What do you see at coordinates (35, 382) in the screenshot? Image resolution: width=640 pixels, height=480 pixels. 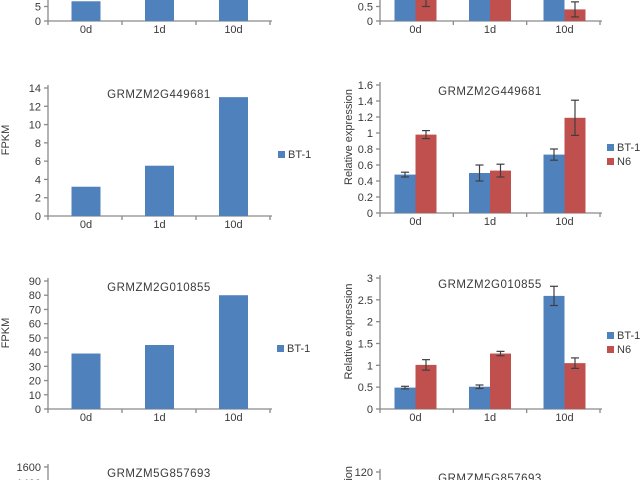 I see `y-tick-label: 20` at bounding box center [35, 382].